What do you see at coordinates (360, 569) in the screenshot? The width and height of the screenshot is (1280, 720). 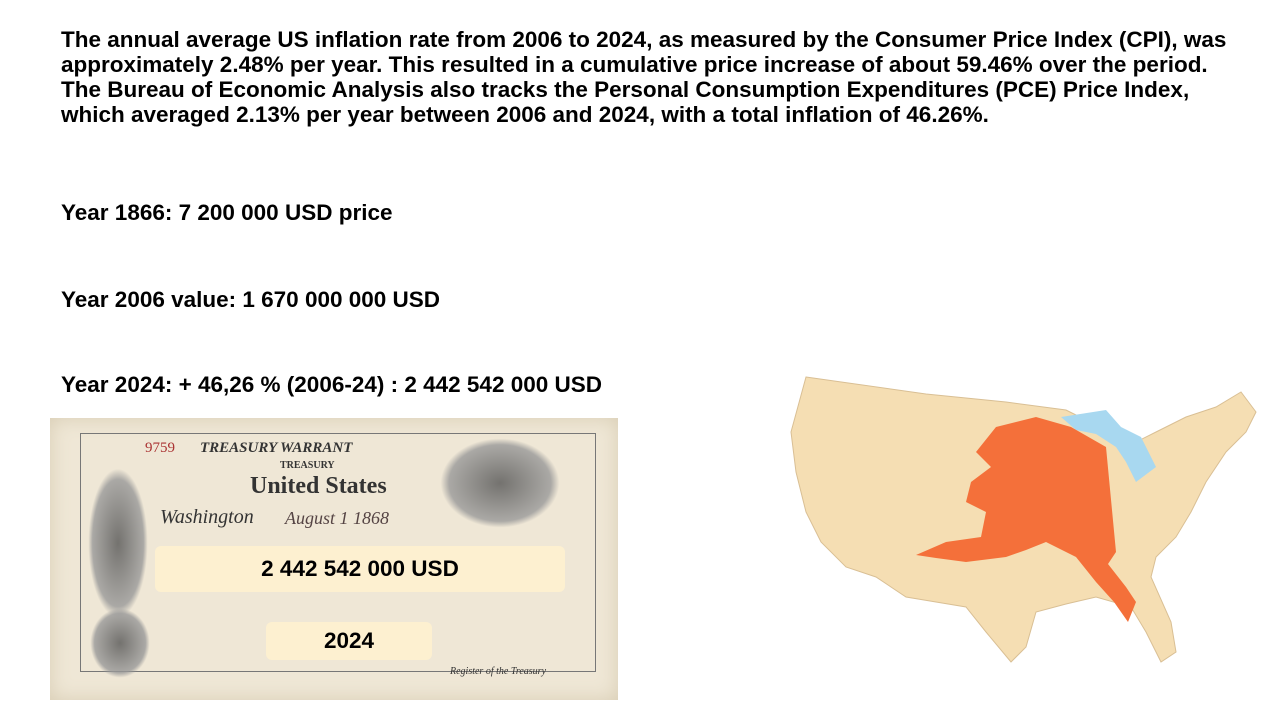 I see `amount-label: 2 442 542 000 USD` at bounding box center [360, 569].